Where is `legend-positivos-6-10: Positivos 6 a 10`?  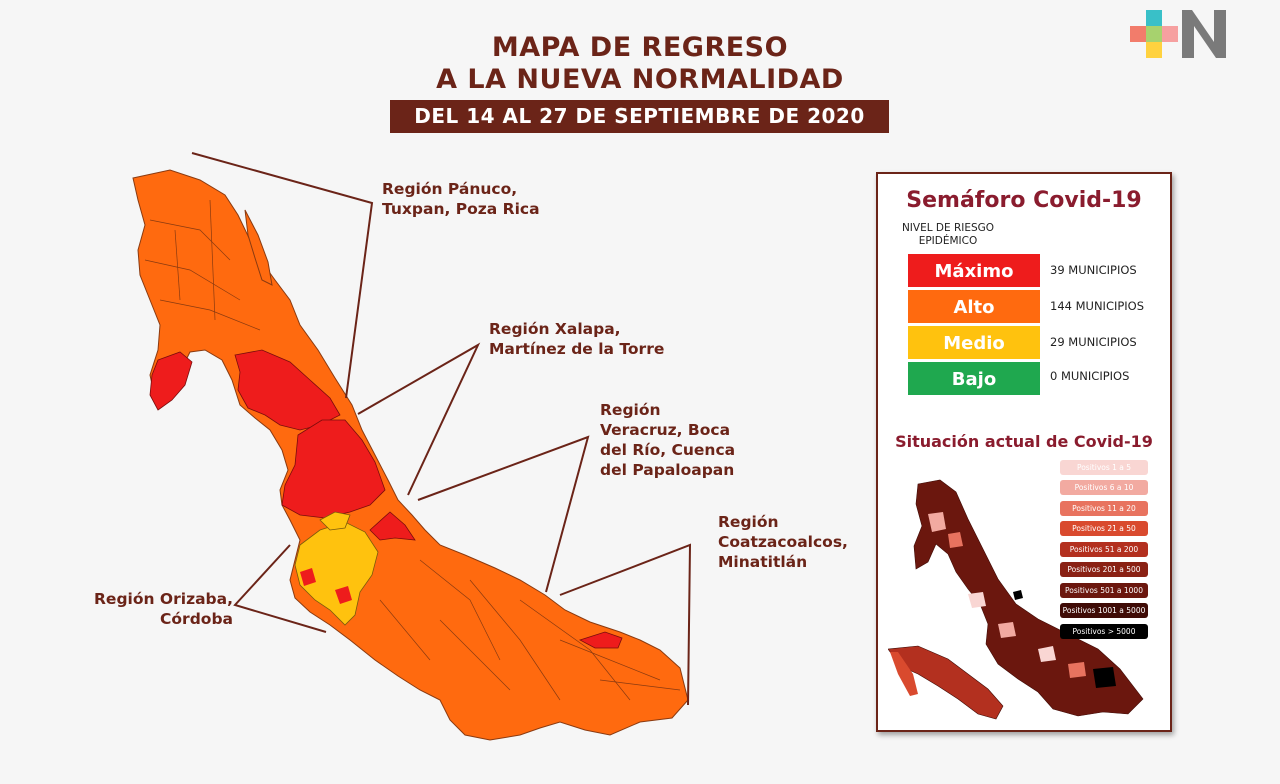 legend-positivos-6-10: Positivos 6 a 10 is located at coordinates (1104, 487).